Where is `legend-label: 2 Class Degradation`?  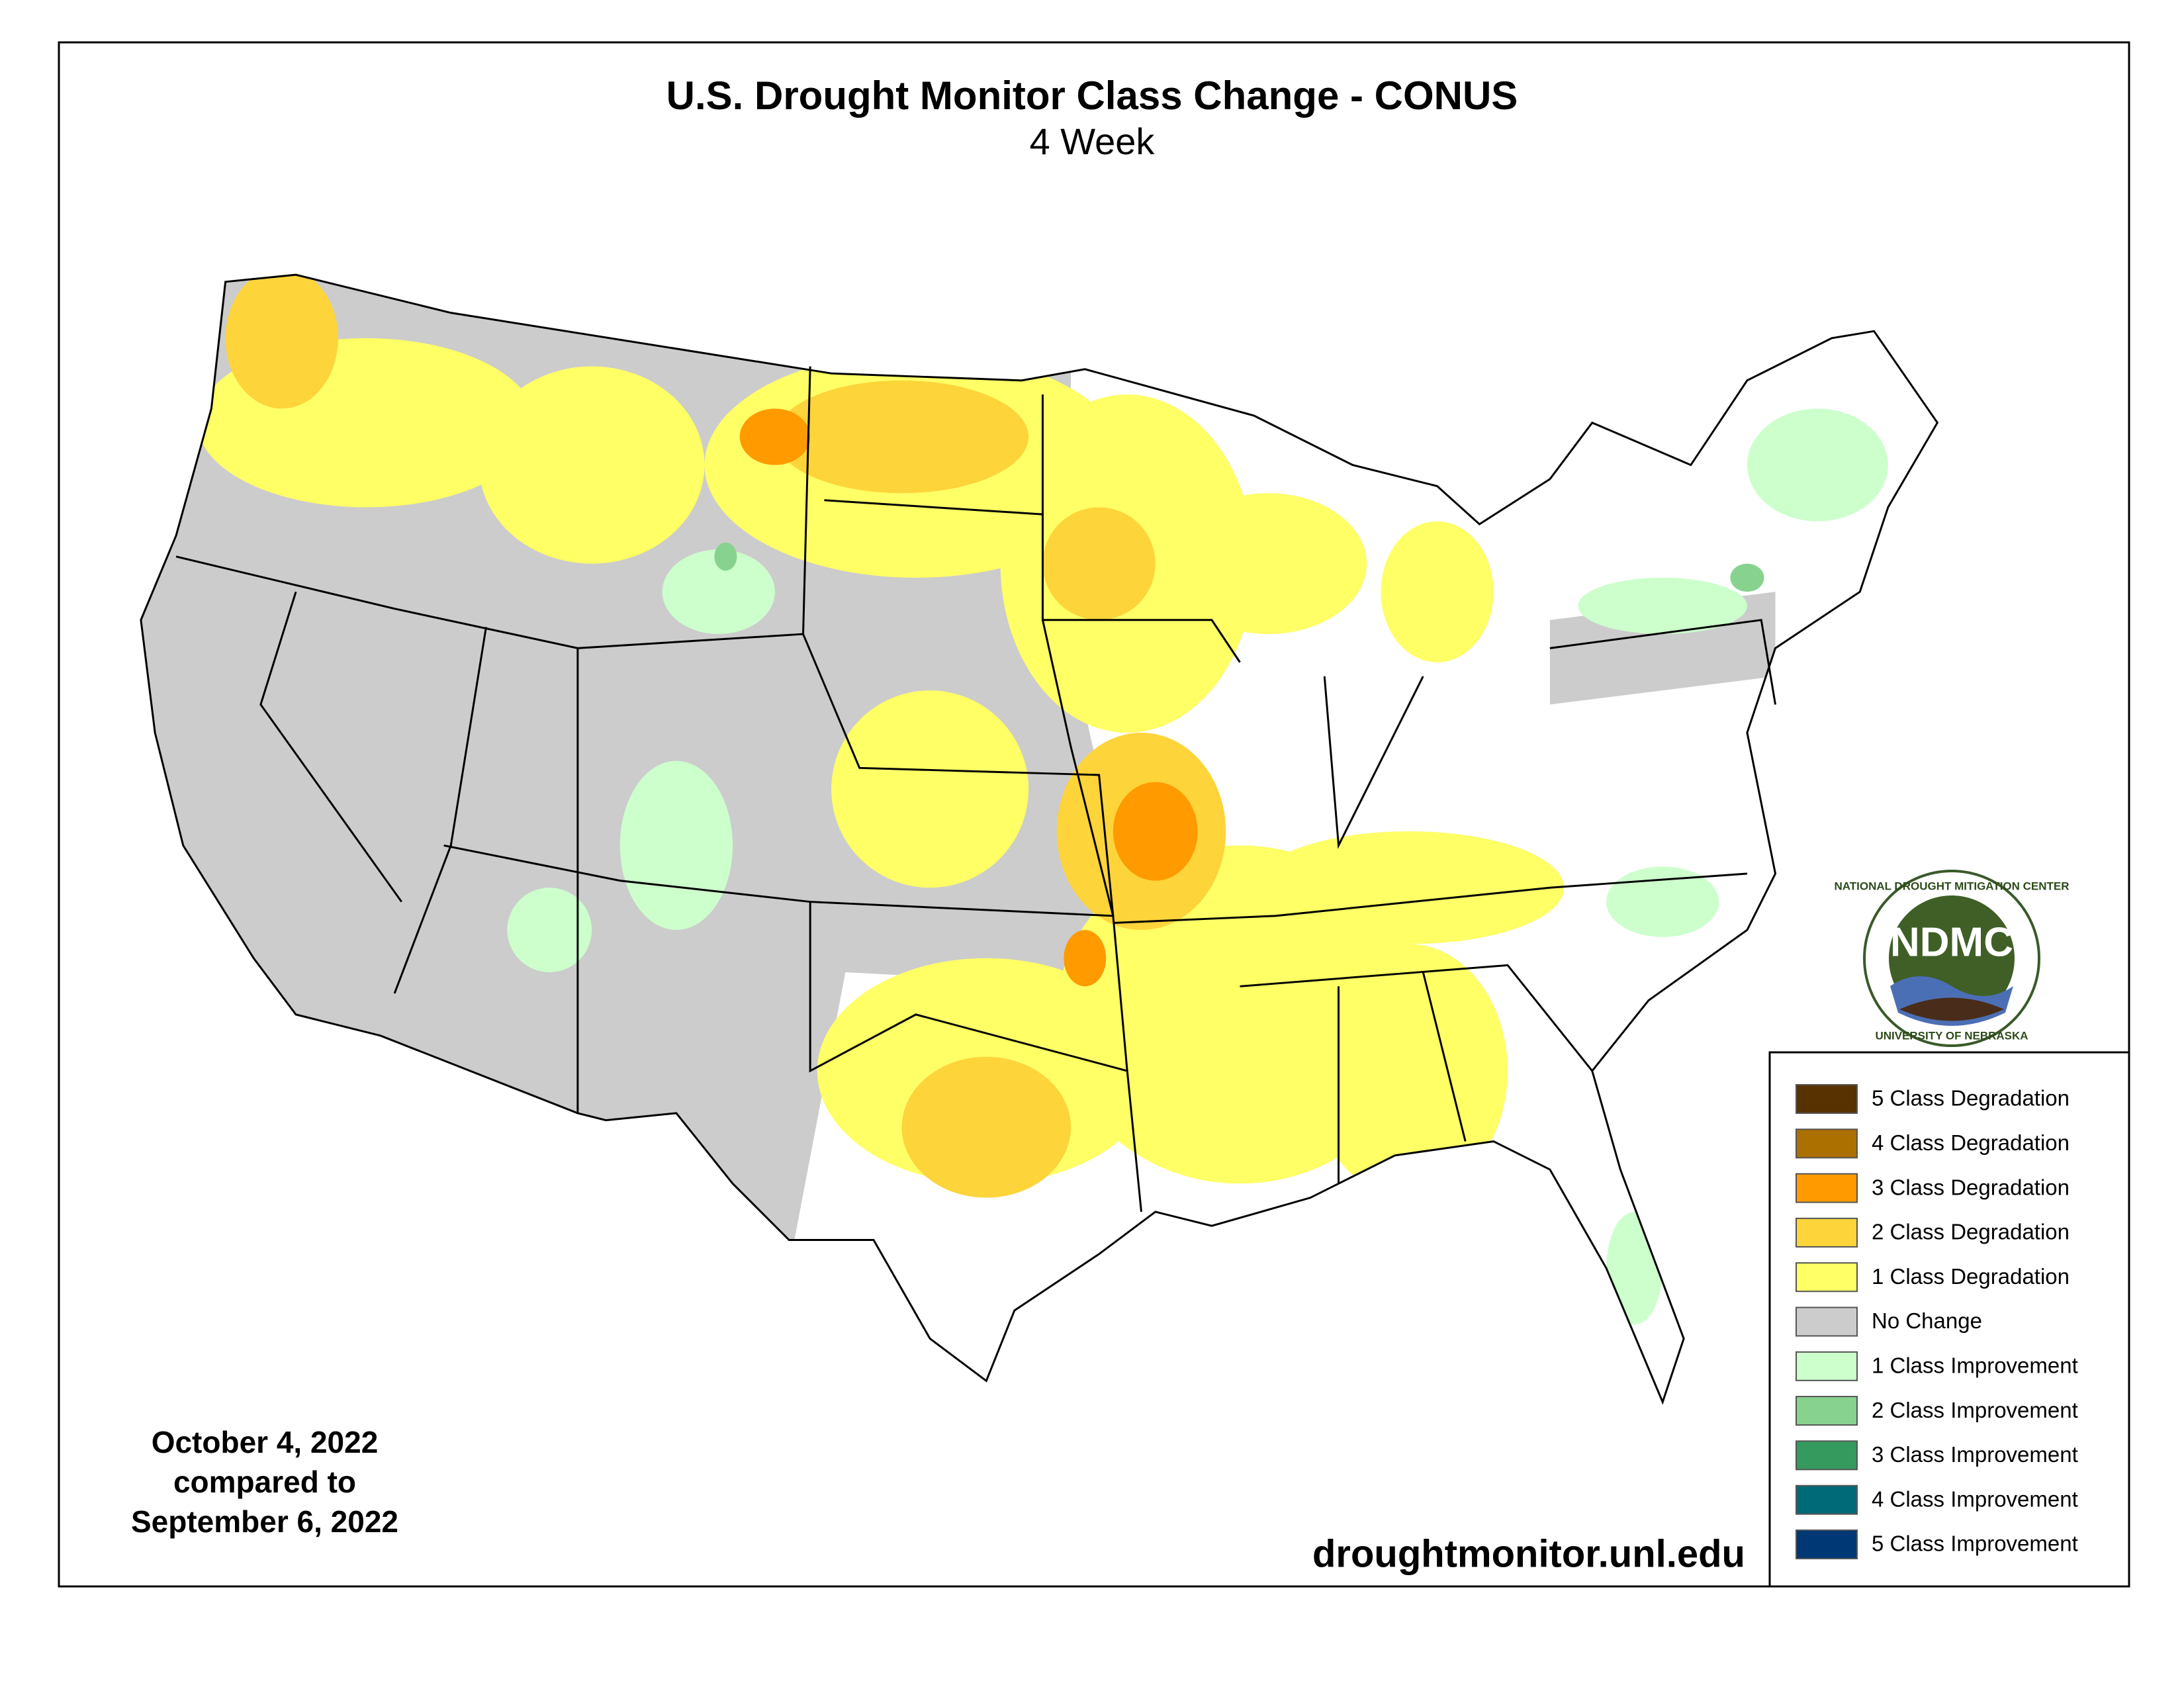 legend-label: 2 Class Degradation is located at coordinates (1971, 1232).